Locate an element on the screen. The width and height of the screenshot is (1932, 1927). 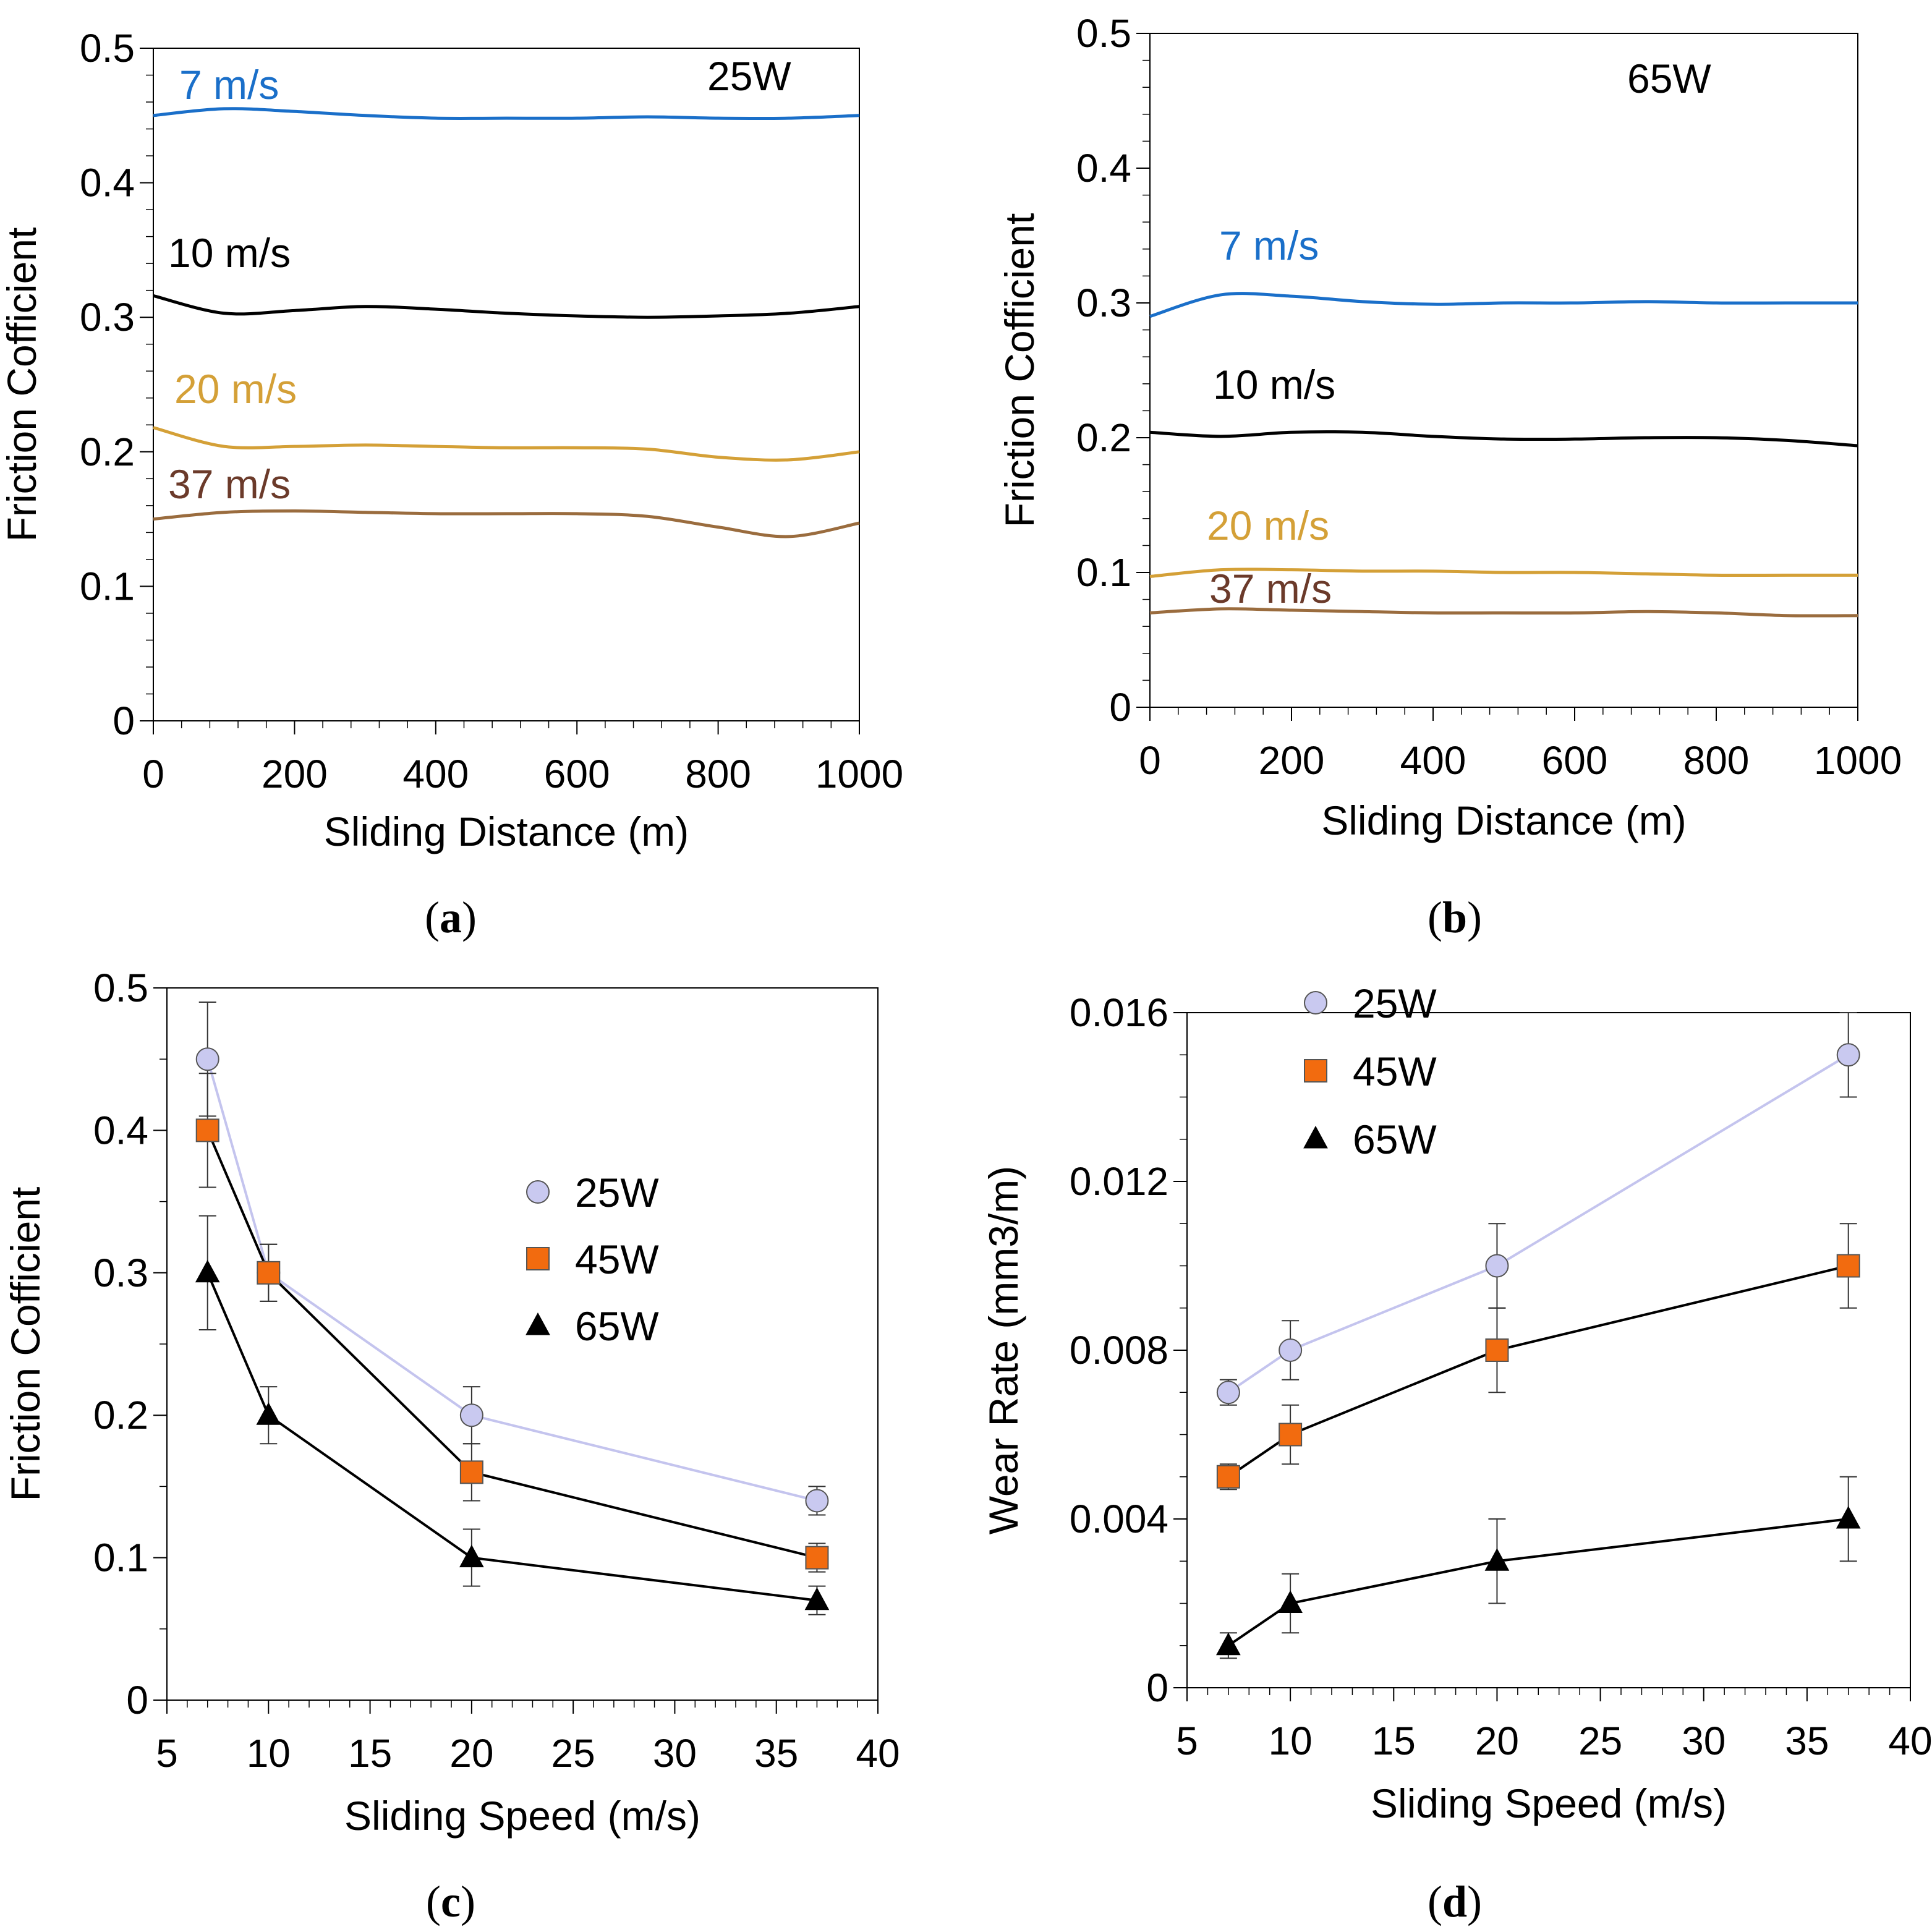
x-tick-label: 20 is located at coordinates (1497, 1741).